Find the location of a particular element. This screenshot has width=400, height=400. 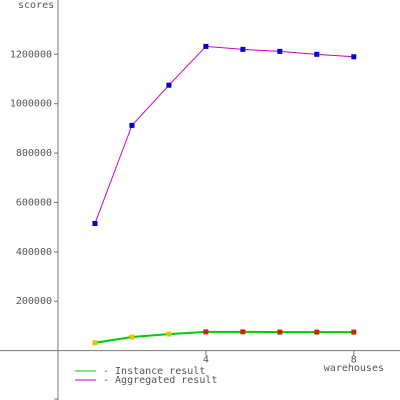

y-tick-label: 400000 is located at coordinates (34, 252).